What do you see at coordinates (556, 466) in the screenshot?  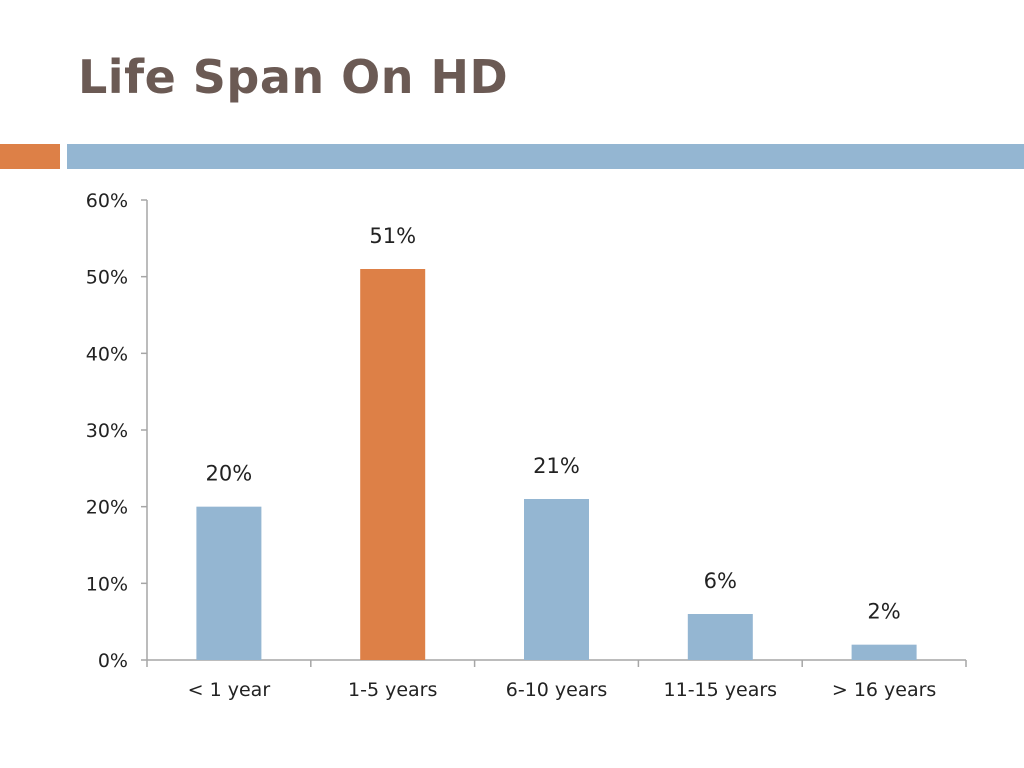 I see `data-label: 21%` at bounding box center [556, 466].